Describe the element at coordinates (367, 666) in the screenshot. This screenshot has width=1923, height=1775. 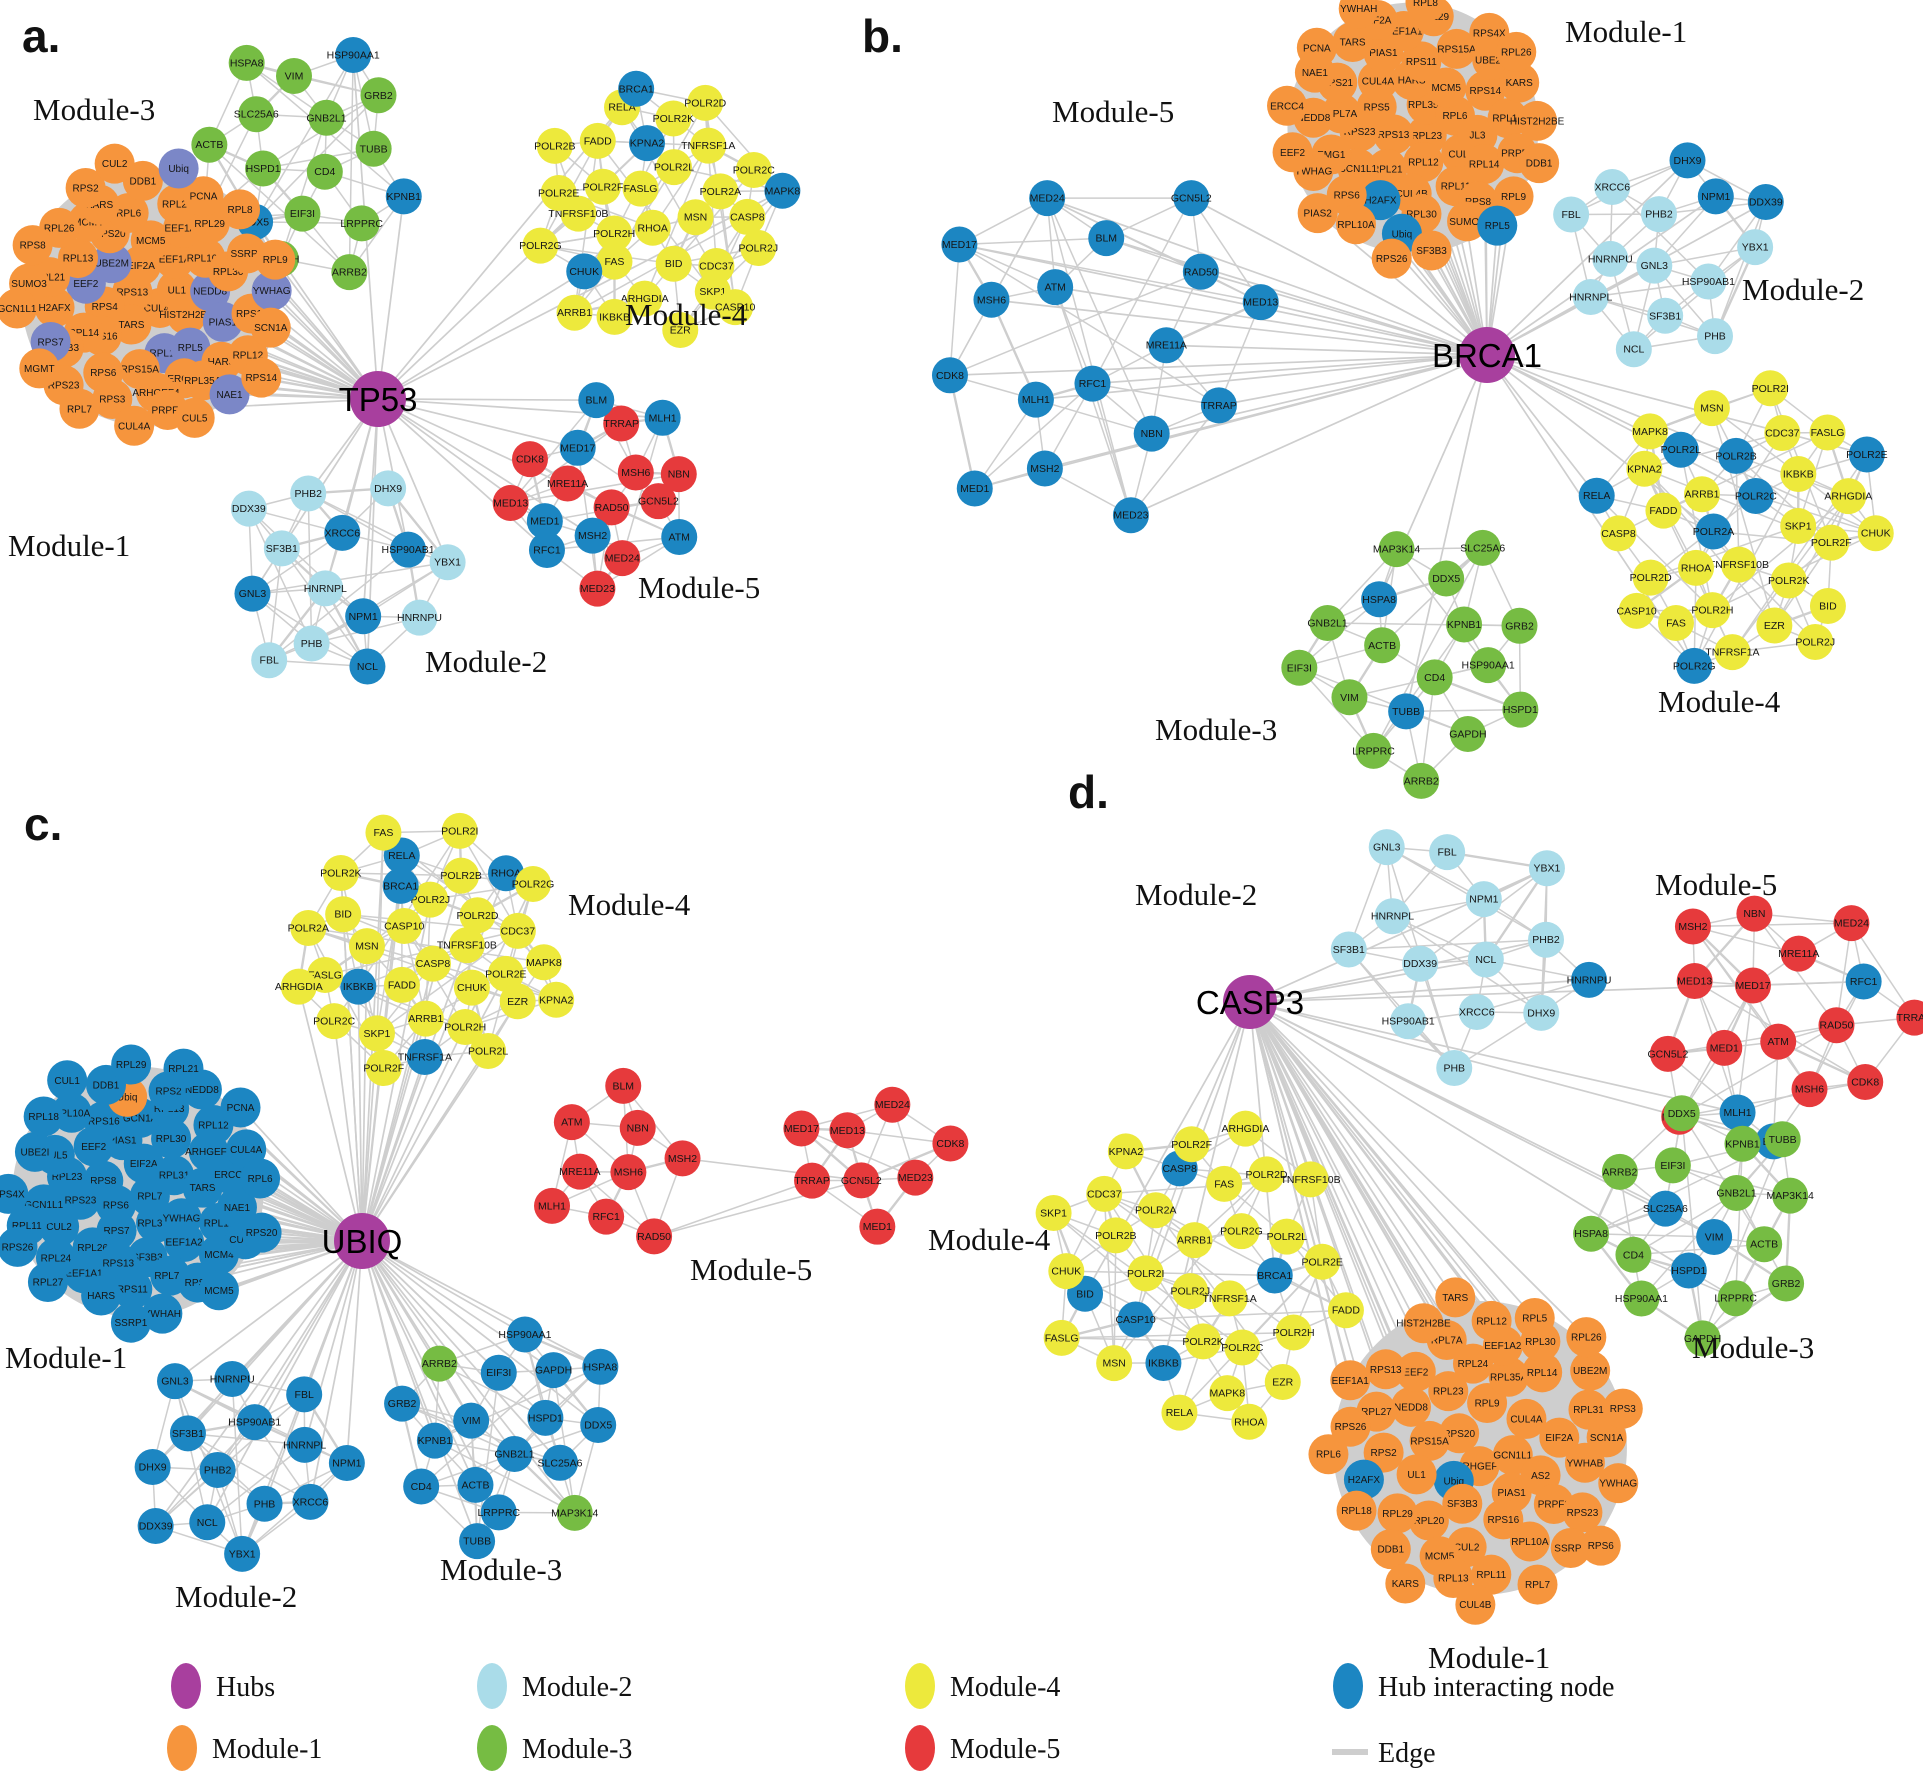
I see `node-NCL` at that location.